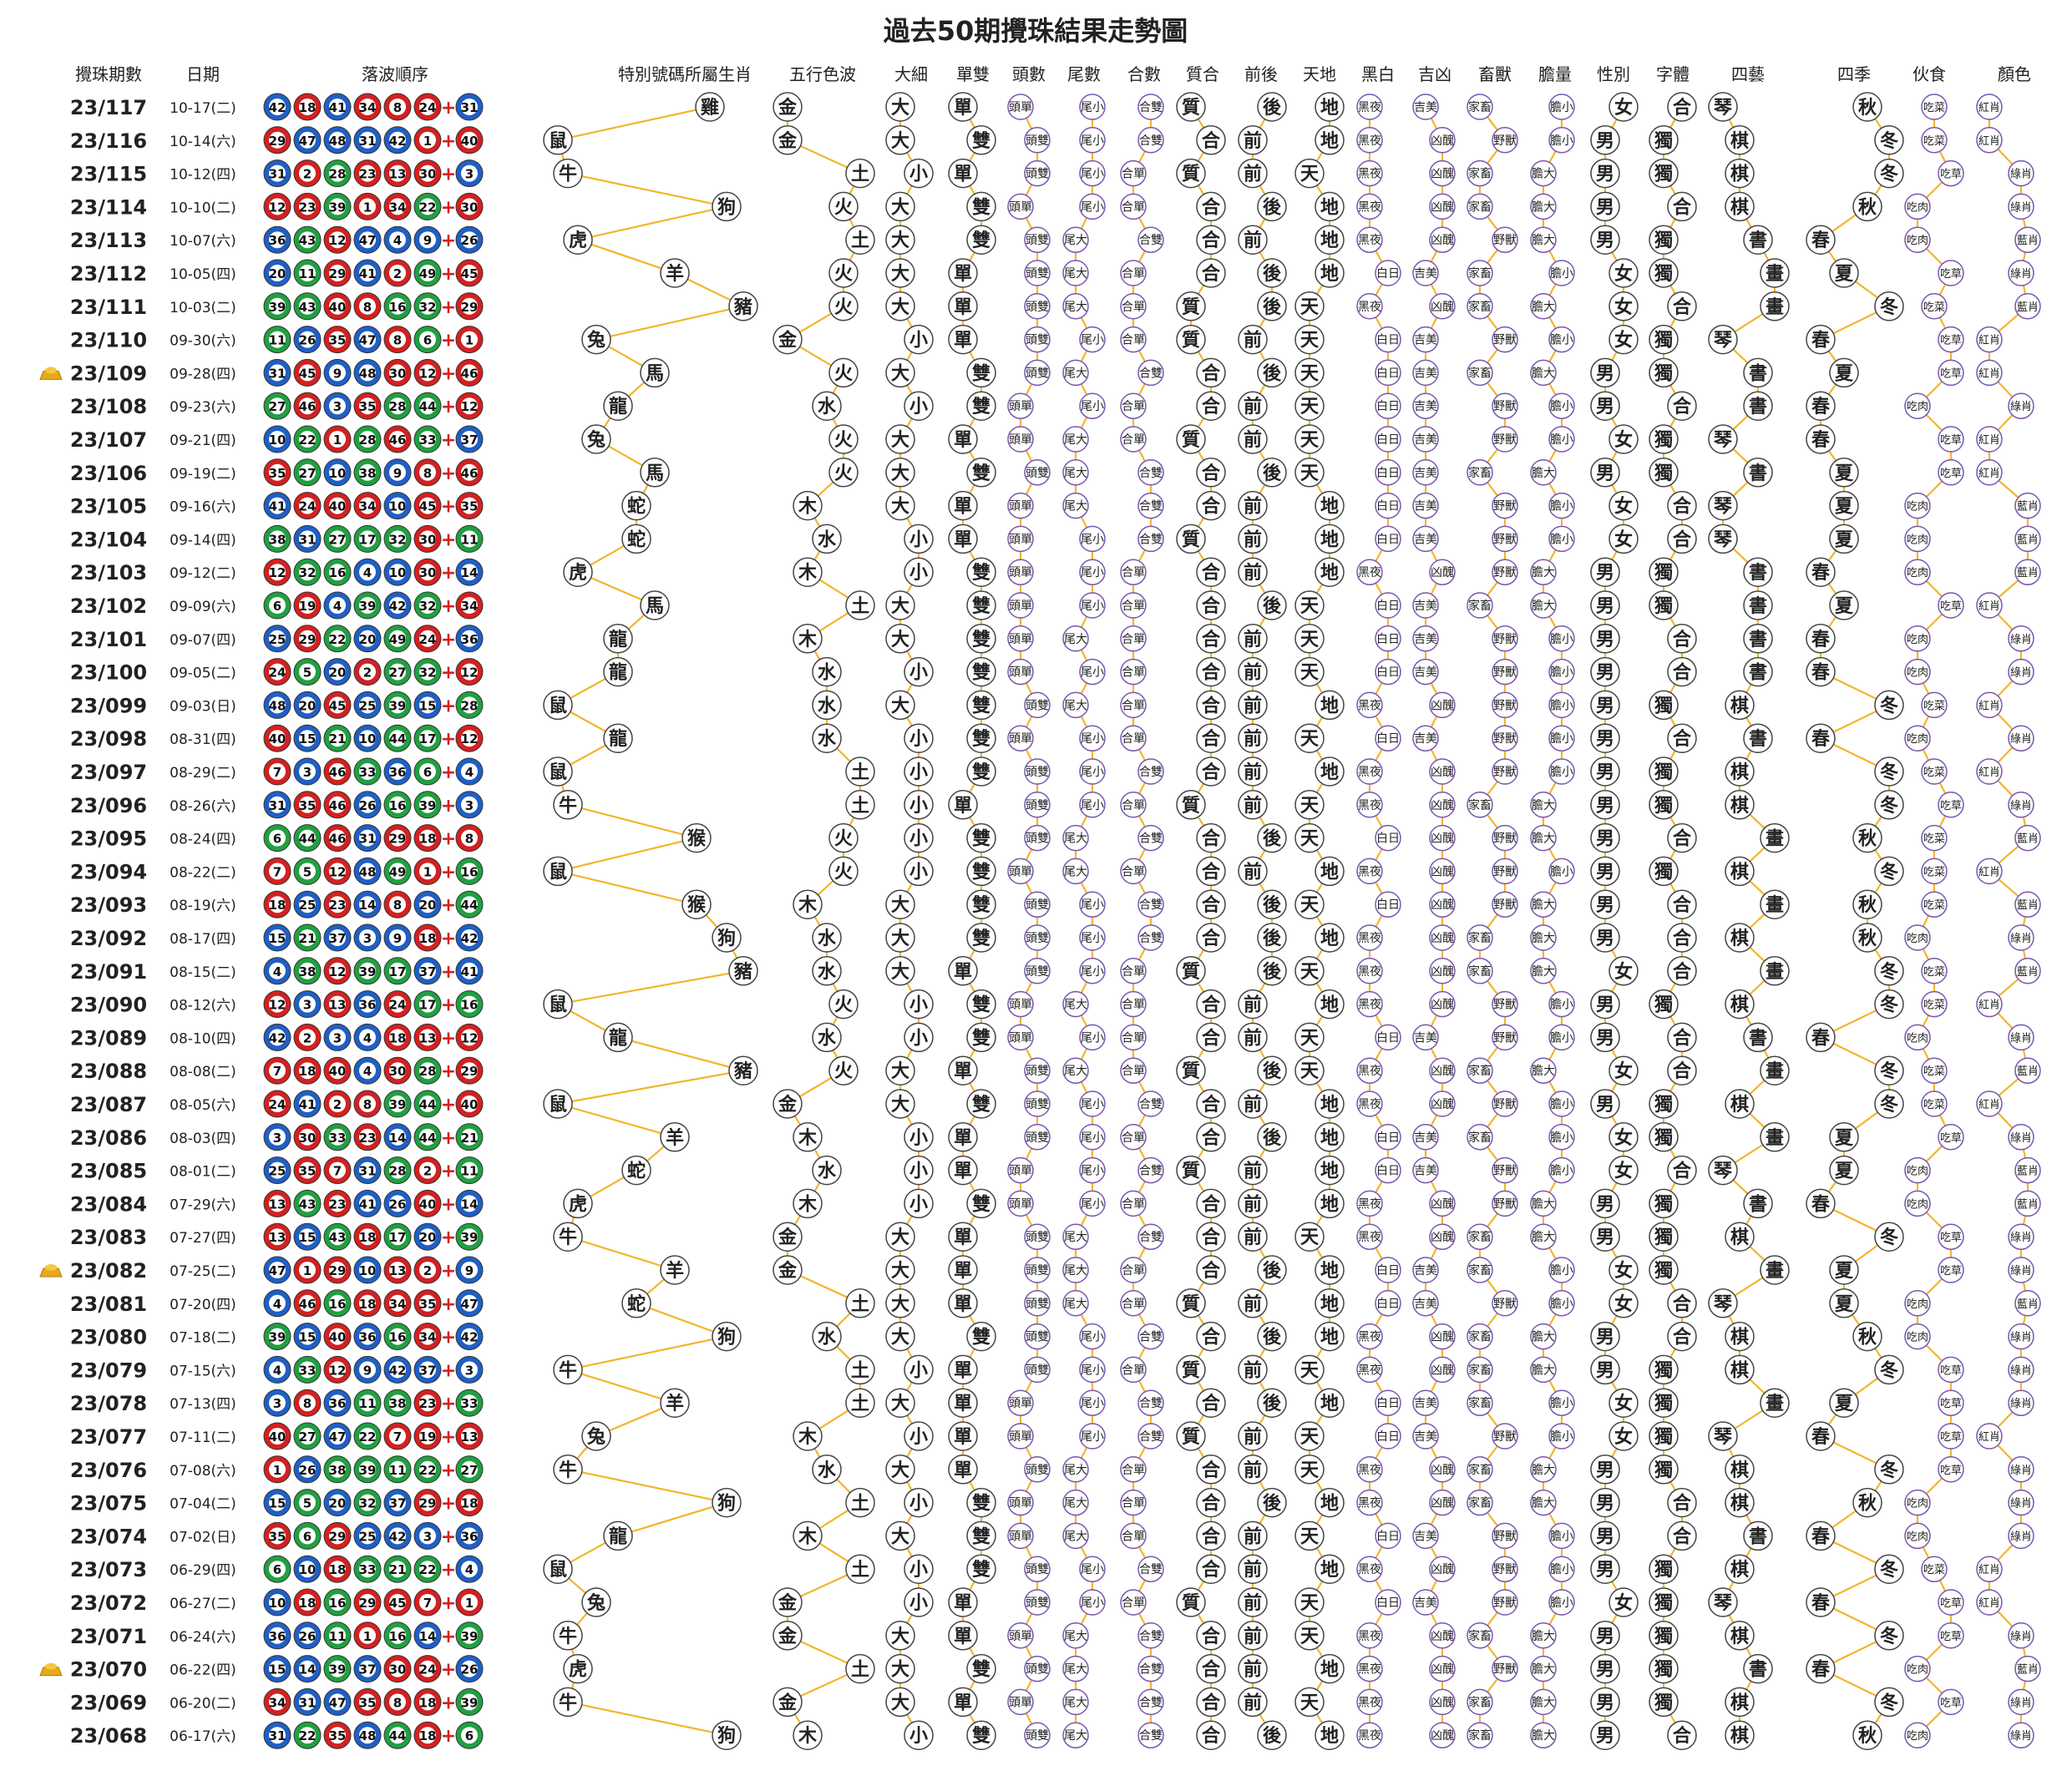 This screenshot has height=1776, width=2072. What do you see at coordinates (1917, 406) in the screenshot?
I see `food-label: 吃肉` at bounding box center [1917, 406].